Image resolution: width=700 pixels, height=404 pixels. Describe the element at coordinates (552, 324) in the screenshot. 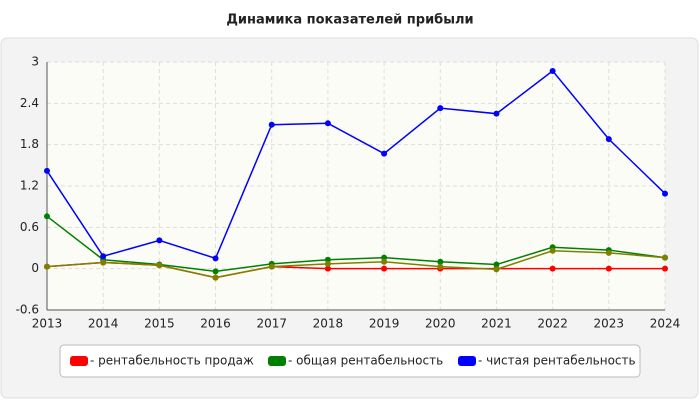

I see `x-tick-label: 2022` at that location.